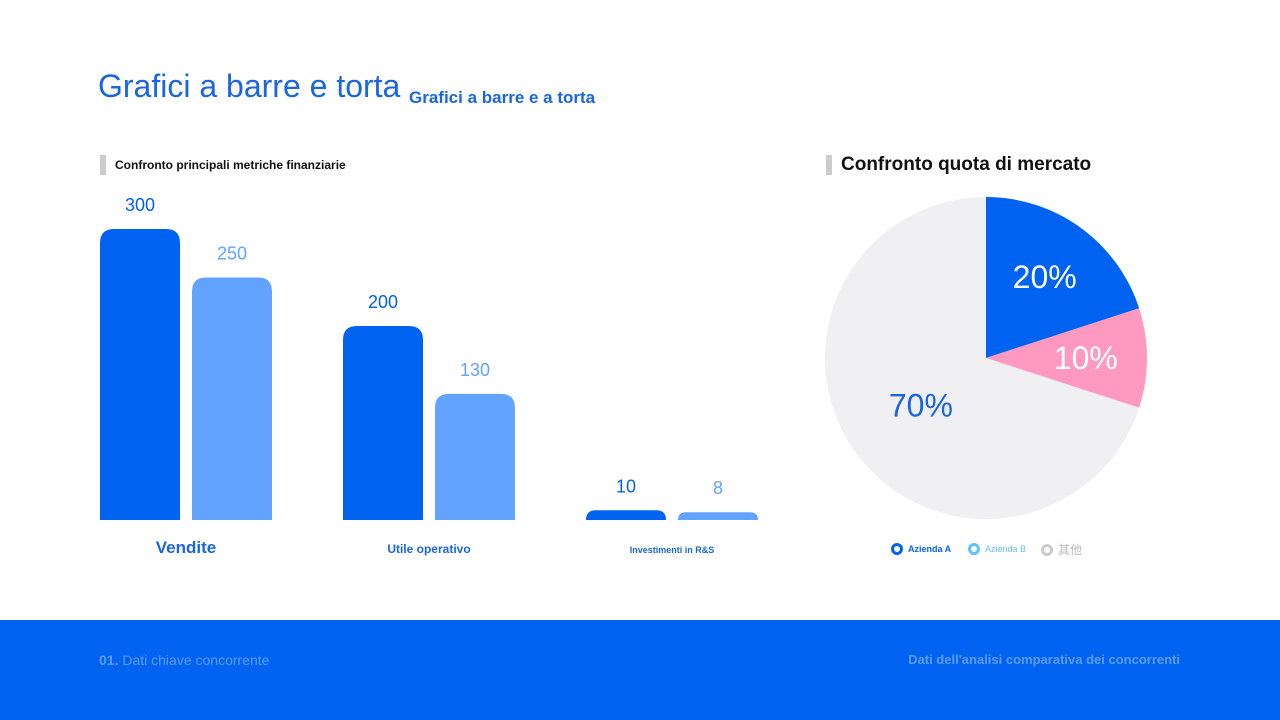 This screenshot has height=720, width=1280. I want to click on footer-section: 01. Dati chiave concorrente, so click(184, 660).